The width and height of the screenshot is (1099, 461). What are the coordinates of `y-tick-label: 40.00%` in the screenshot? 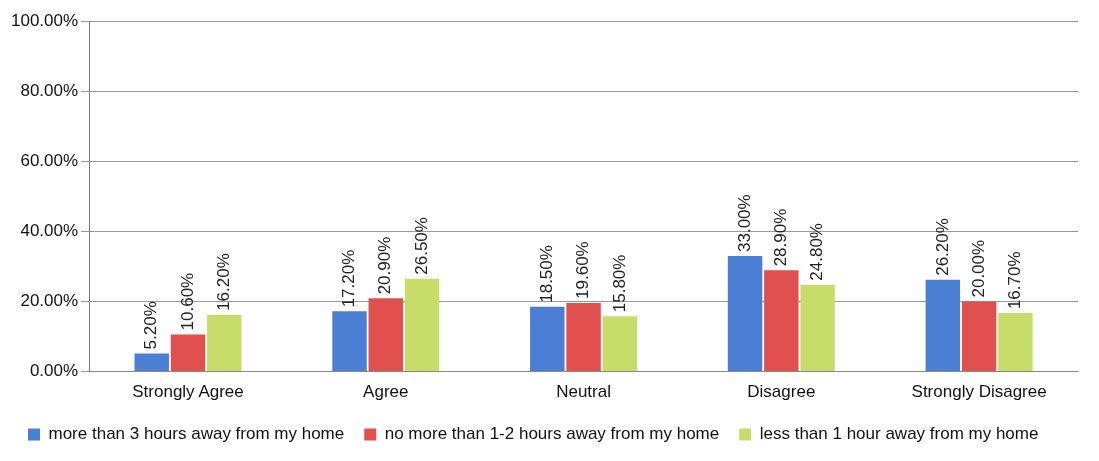 It's located at (49, 231).